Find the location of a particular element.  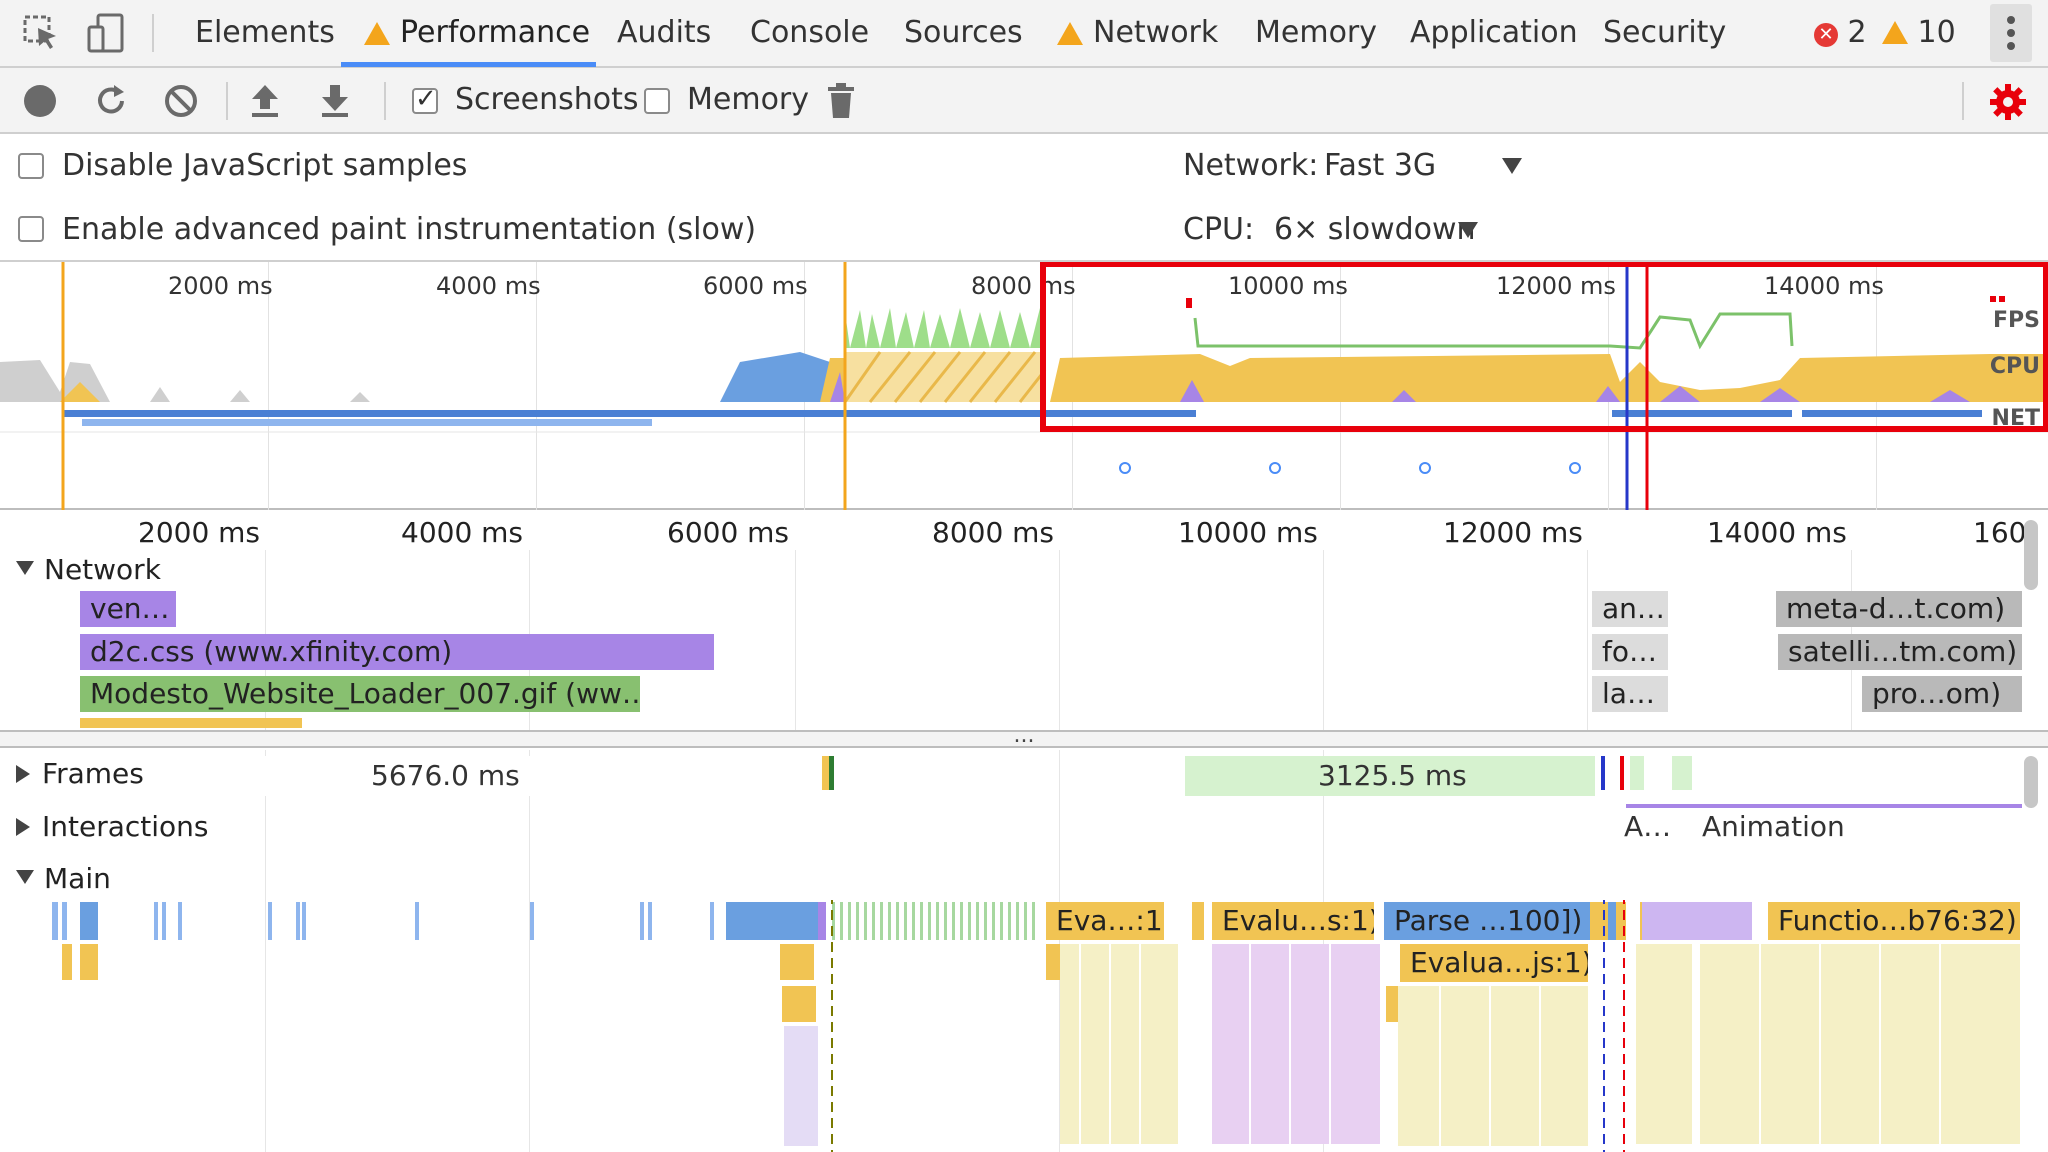

network-request-bar: d2c.css (www.xfinity.com) is located at coordinates (397, 652).